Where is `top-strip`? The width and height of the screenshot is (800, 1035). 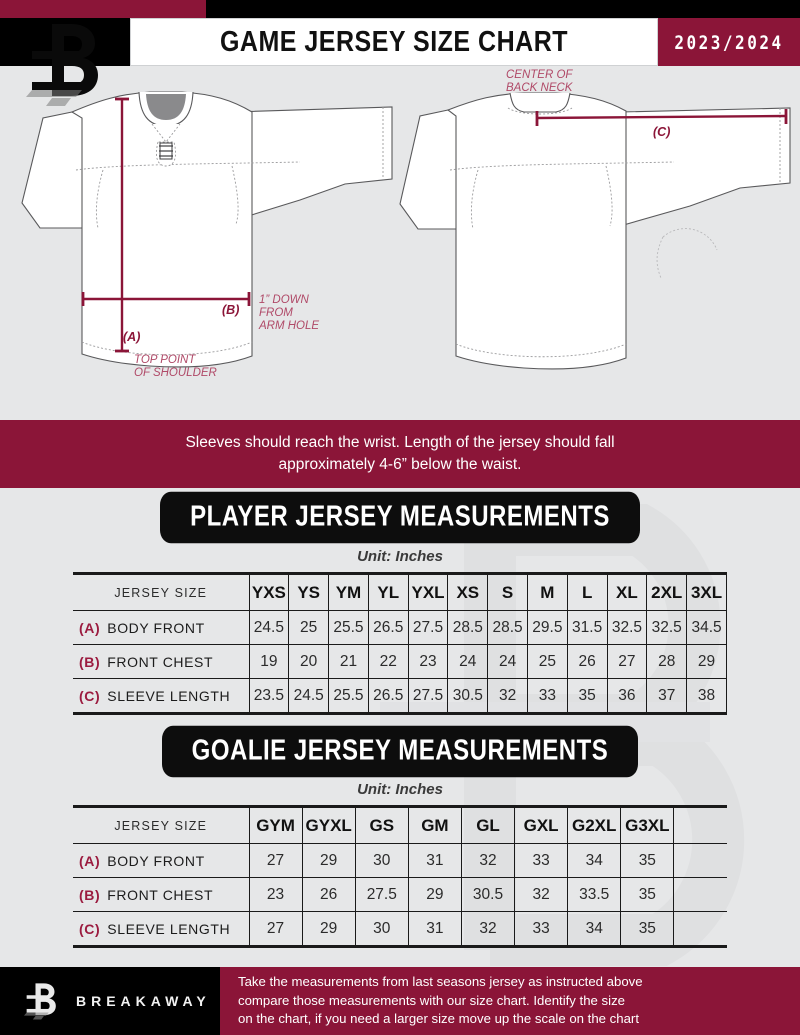
top-strip is located at coordinates (400, 9).